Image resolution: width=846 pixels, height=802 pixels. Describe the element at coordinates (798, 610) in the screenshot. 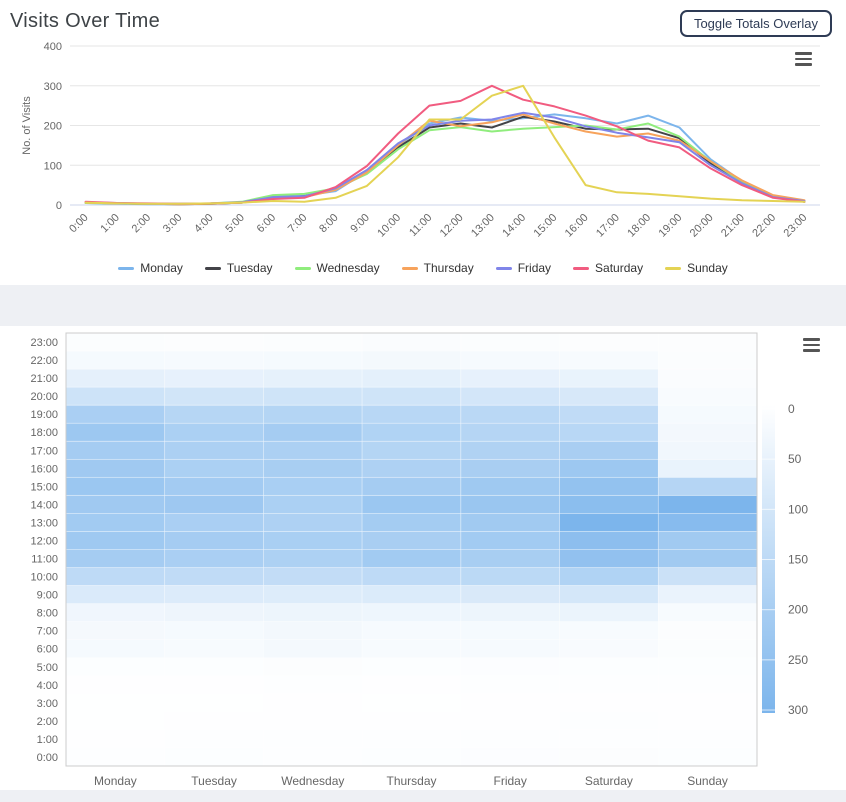

I see `color-axis-label: 200` at that location.